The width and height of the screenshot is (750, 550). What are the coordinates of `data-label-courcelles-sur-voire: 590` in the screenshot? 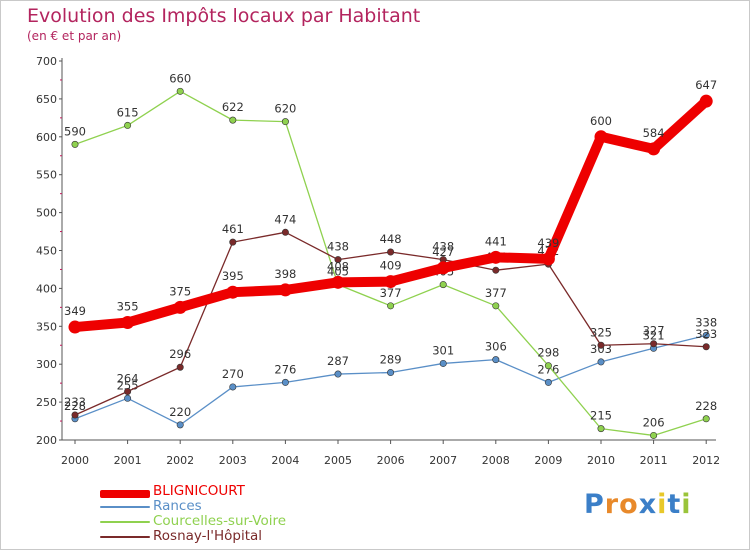 It's located at (75, 131).